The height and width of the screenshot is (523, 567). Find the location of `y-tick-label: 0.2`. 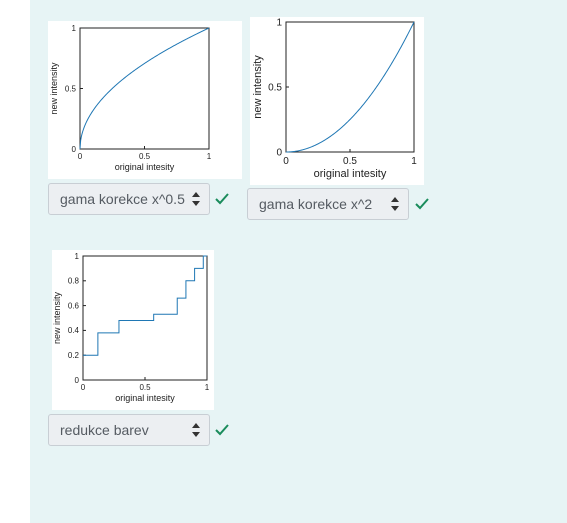

y-tick-label: 0.2 is located at coordinates (74, 355).